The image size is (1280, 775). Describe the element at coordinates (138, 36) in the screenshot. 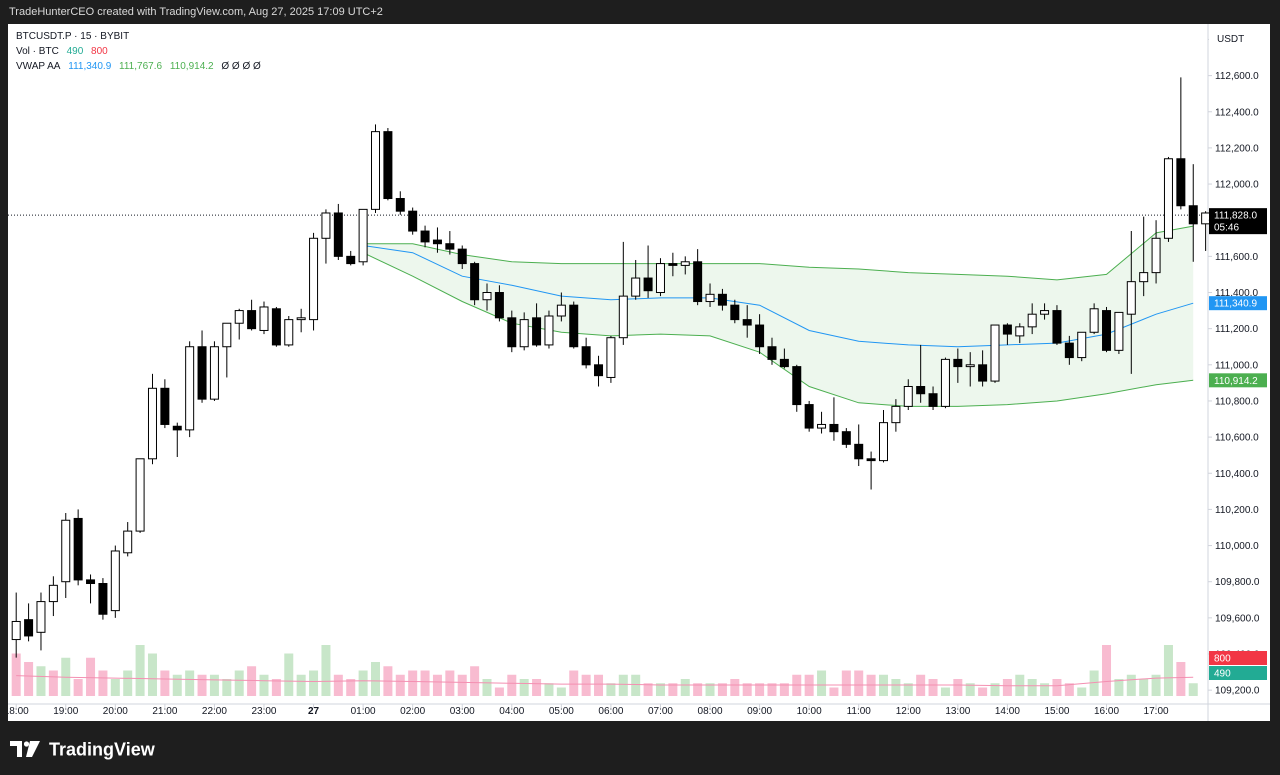

I see `legend-symbol-row: BTCUSDT.P · 15 · BYBIT` at that location.